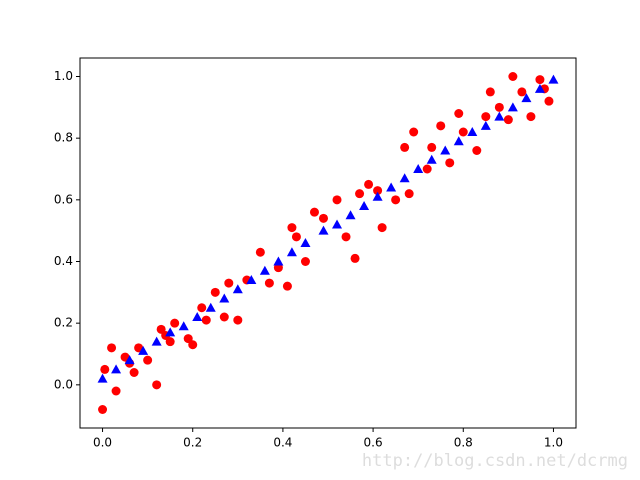  Describe the element at coordinates (102, 443) in the screenshot. I see `x-tick-label: 0.0` at that location.